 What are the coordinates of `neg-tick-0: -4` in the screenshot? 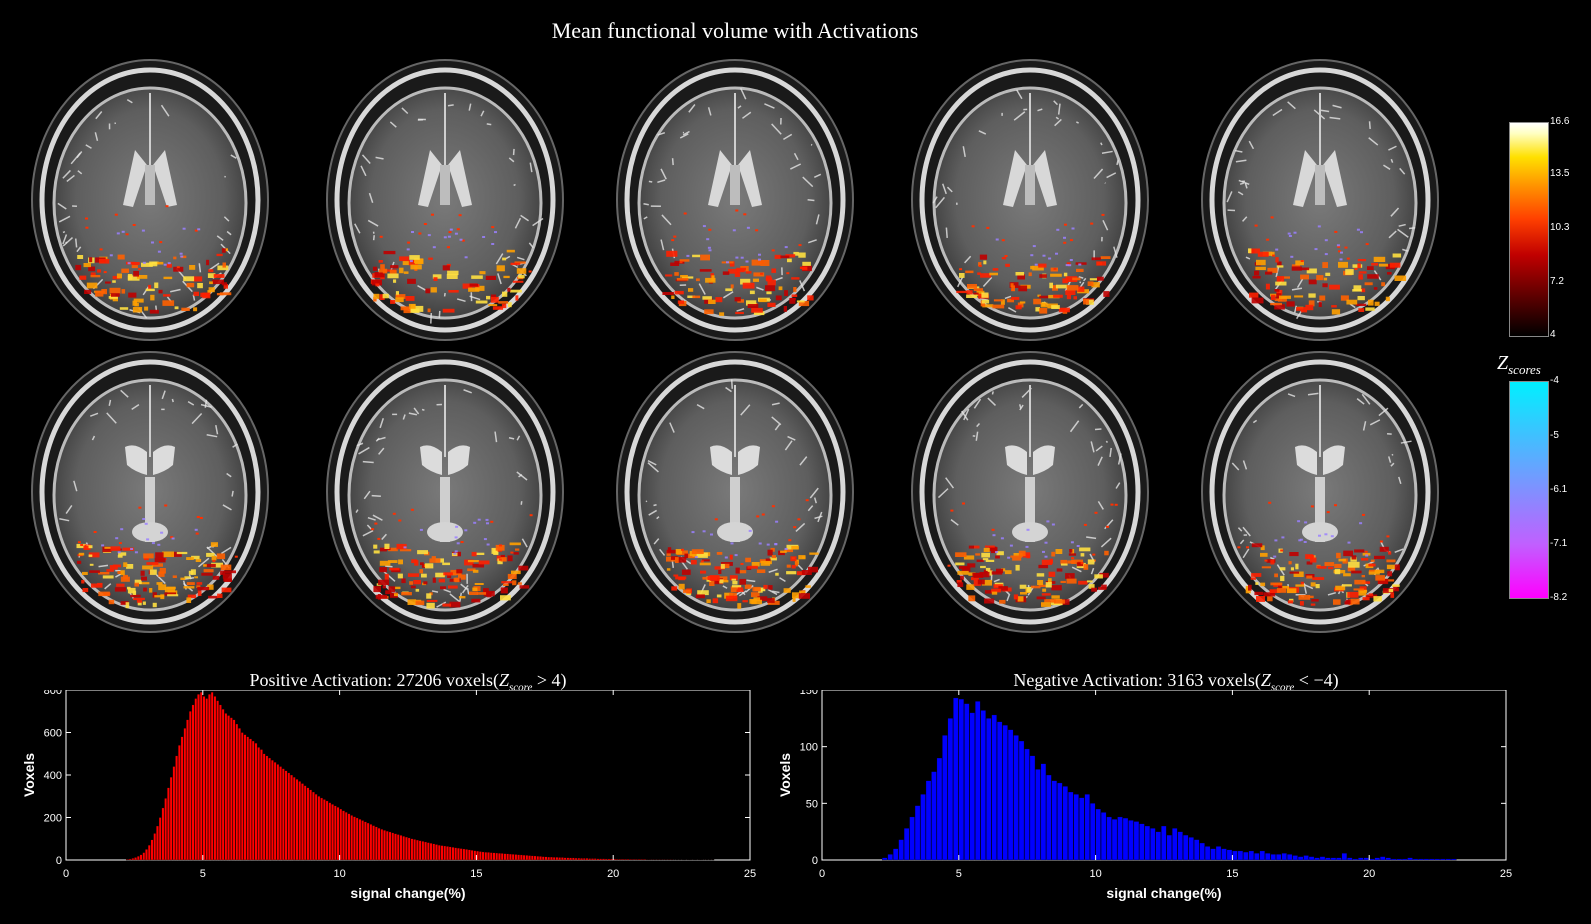 It's located at (1554, 380).